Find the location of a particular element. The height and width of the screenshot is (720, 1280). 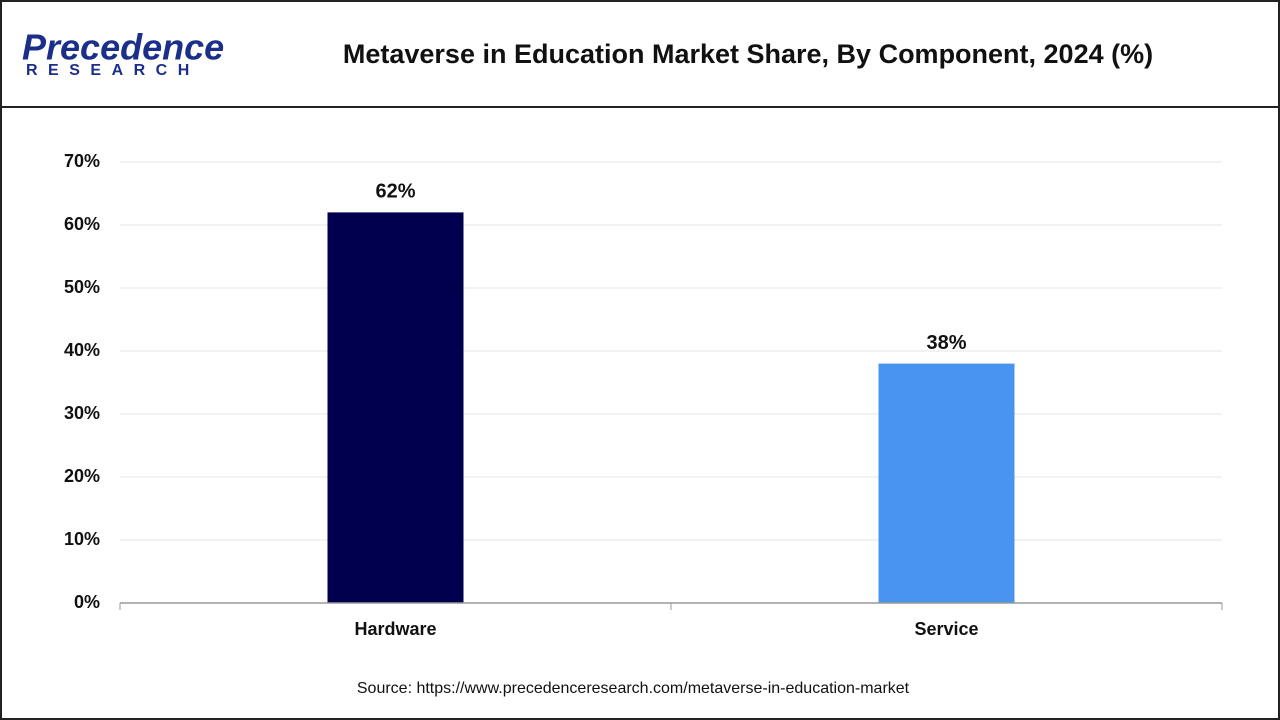

logo-name: Precedence is located at coordinates (123, 47).